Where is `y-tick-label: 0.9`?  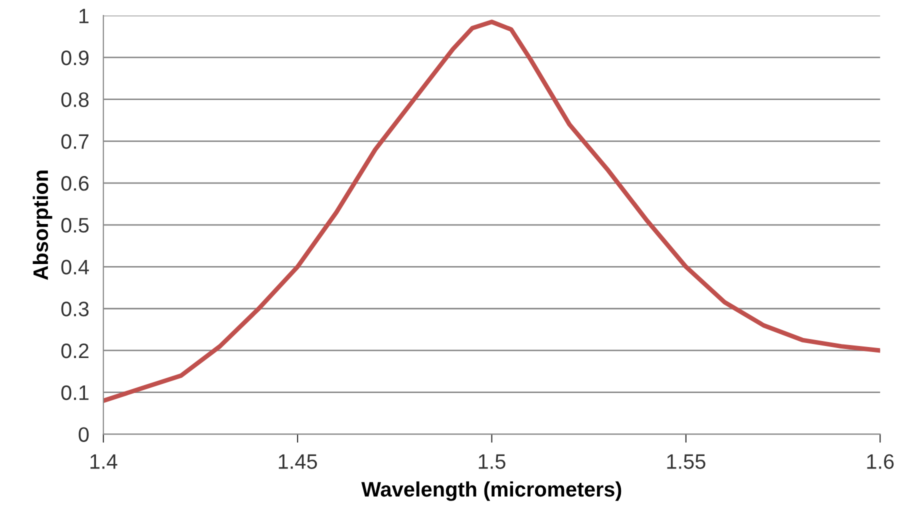
y-tick-label: 0.9 is located at coordinates (75, 58).